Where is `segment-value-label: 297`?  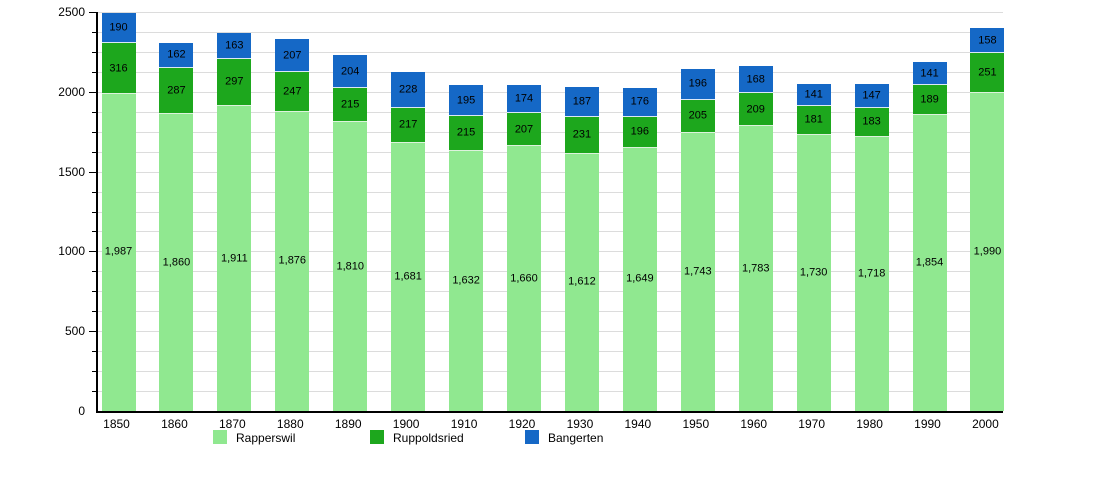 segment-value-label: 297 is located at coordinates (234, 81).